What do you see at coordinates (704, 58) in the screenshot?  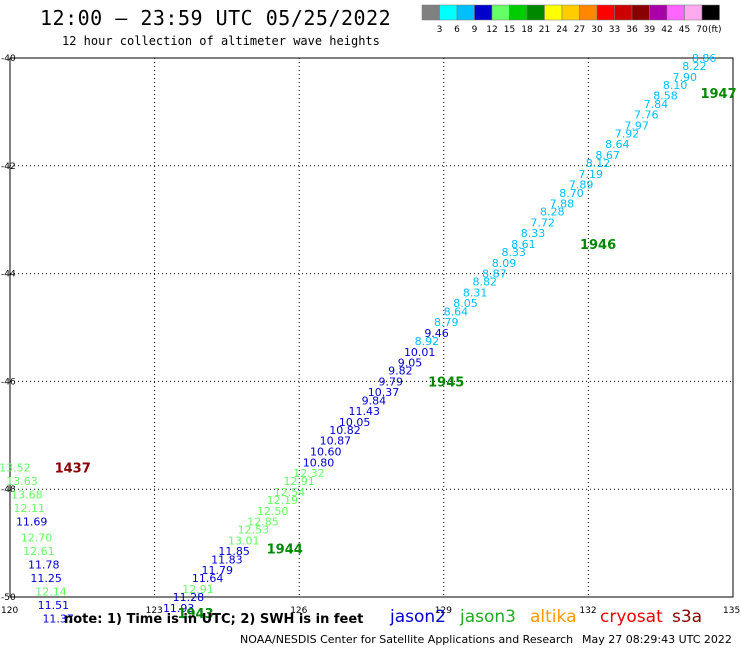 I see `wave-height-point: 8.86` at bounding box center [704, 58].